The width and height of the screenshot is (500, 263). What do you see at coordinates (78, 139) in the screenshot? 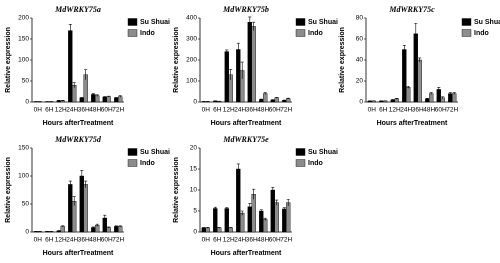
I see `chart-title: MdWRKY75d` at bounding box center [78, 139].